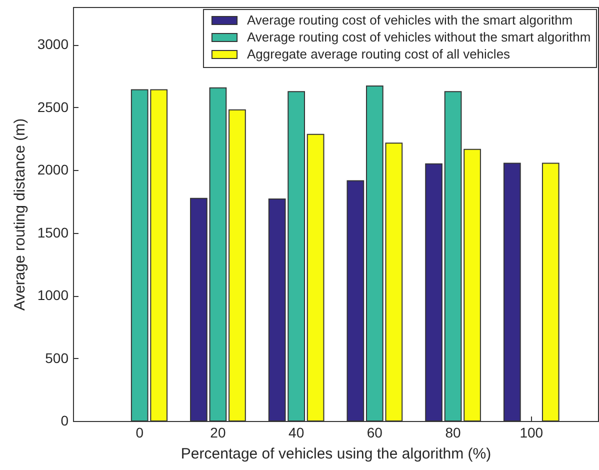 The height and width of the screenshot is (470, 599). Describe the element at coordinates (53, 106) in the screenshot. I see `y-tick-label: 2500` at that location.